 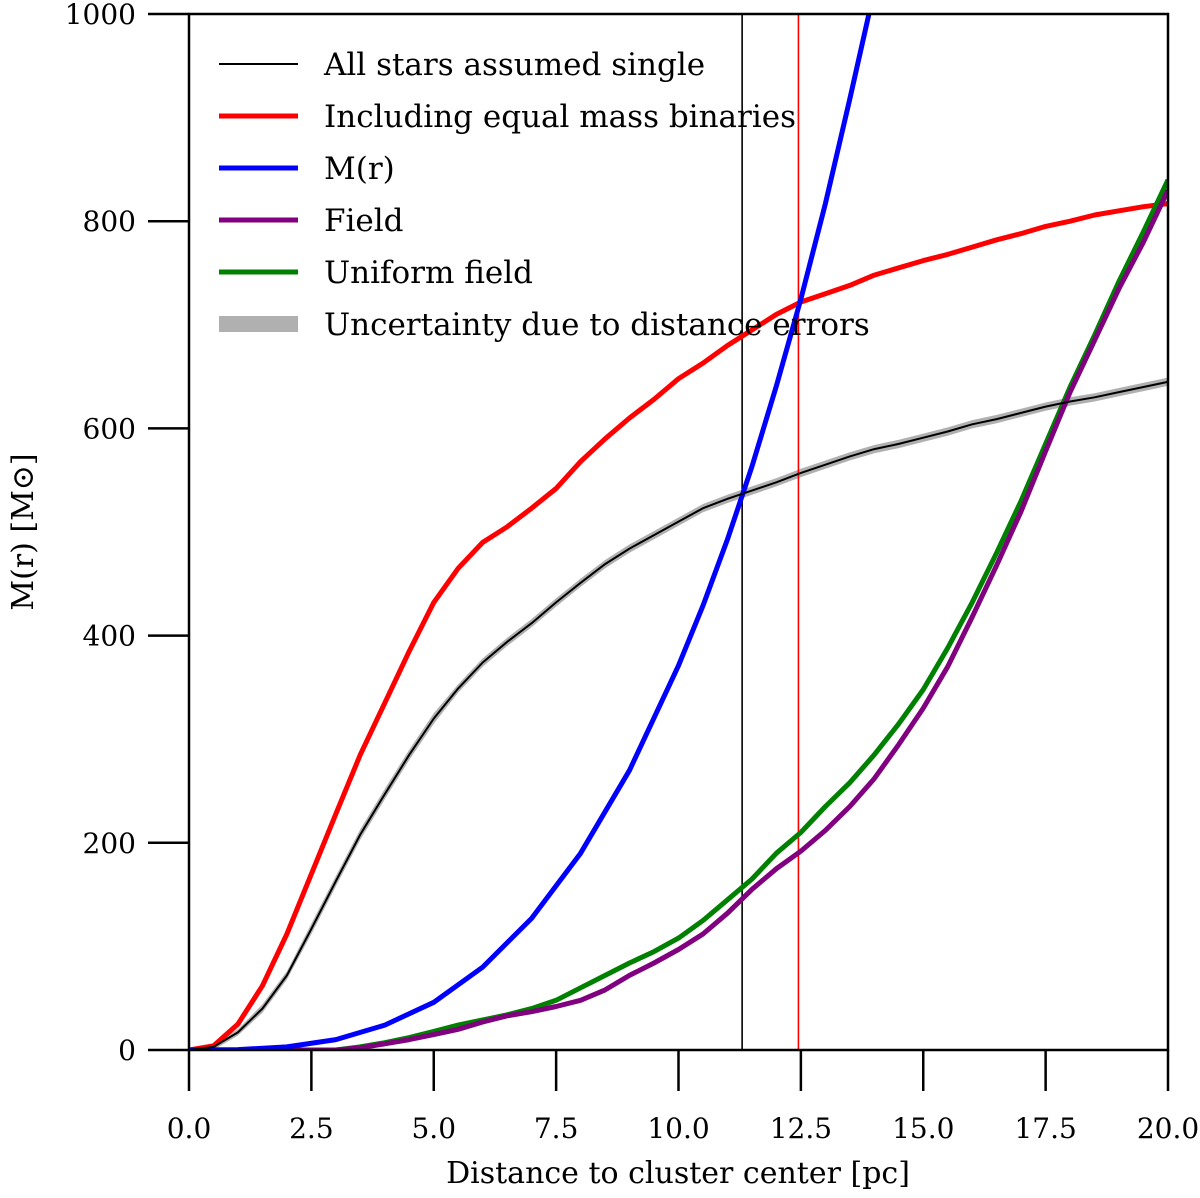 I want to click on x-axis-label: Distance to cluster center [pc], so click(x=678, y=1173).